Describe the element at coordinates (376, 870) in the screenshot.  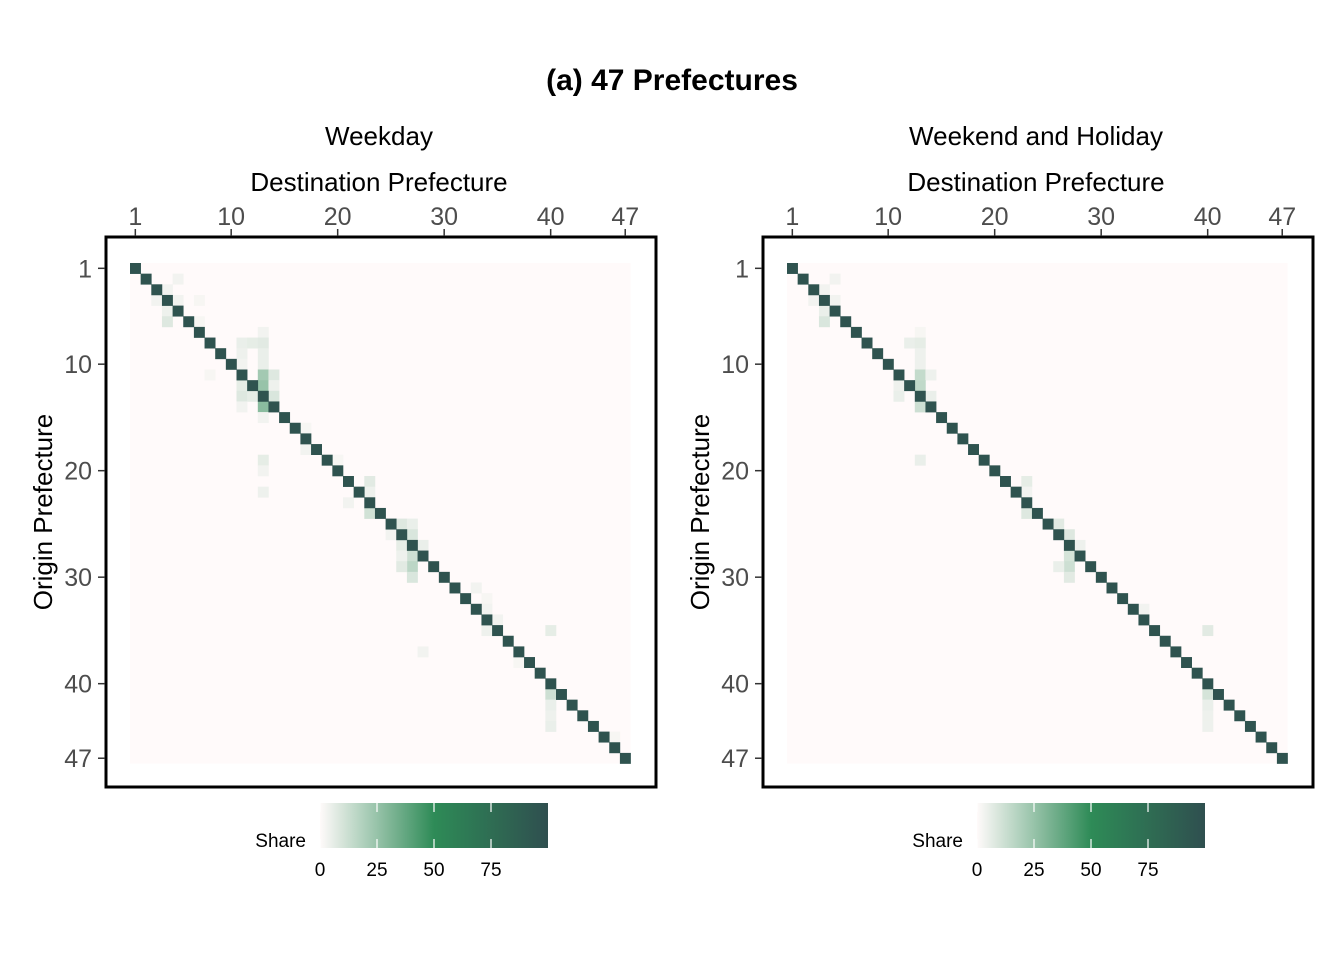
I see `legend-tick-label: 25` at that location.